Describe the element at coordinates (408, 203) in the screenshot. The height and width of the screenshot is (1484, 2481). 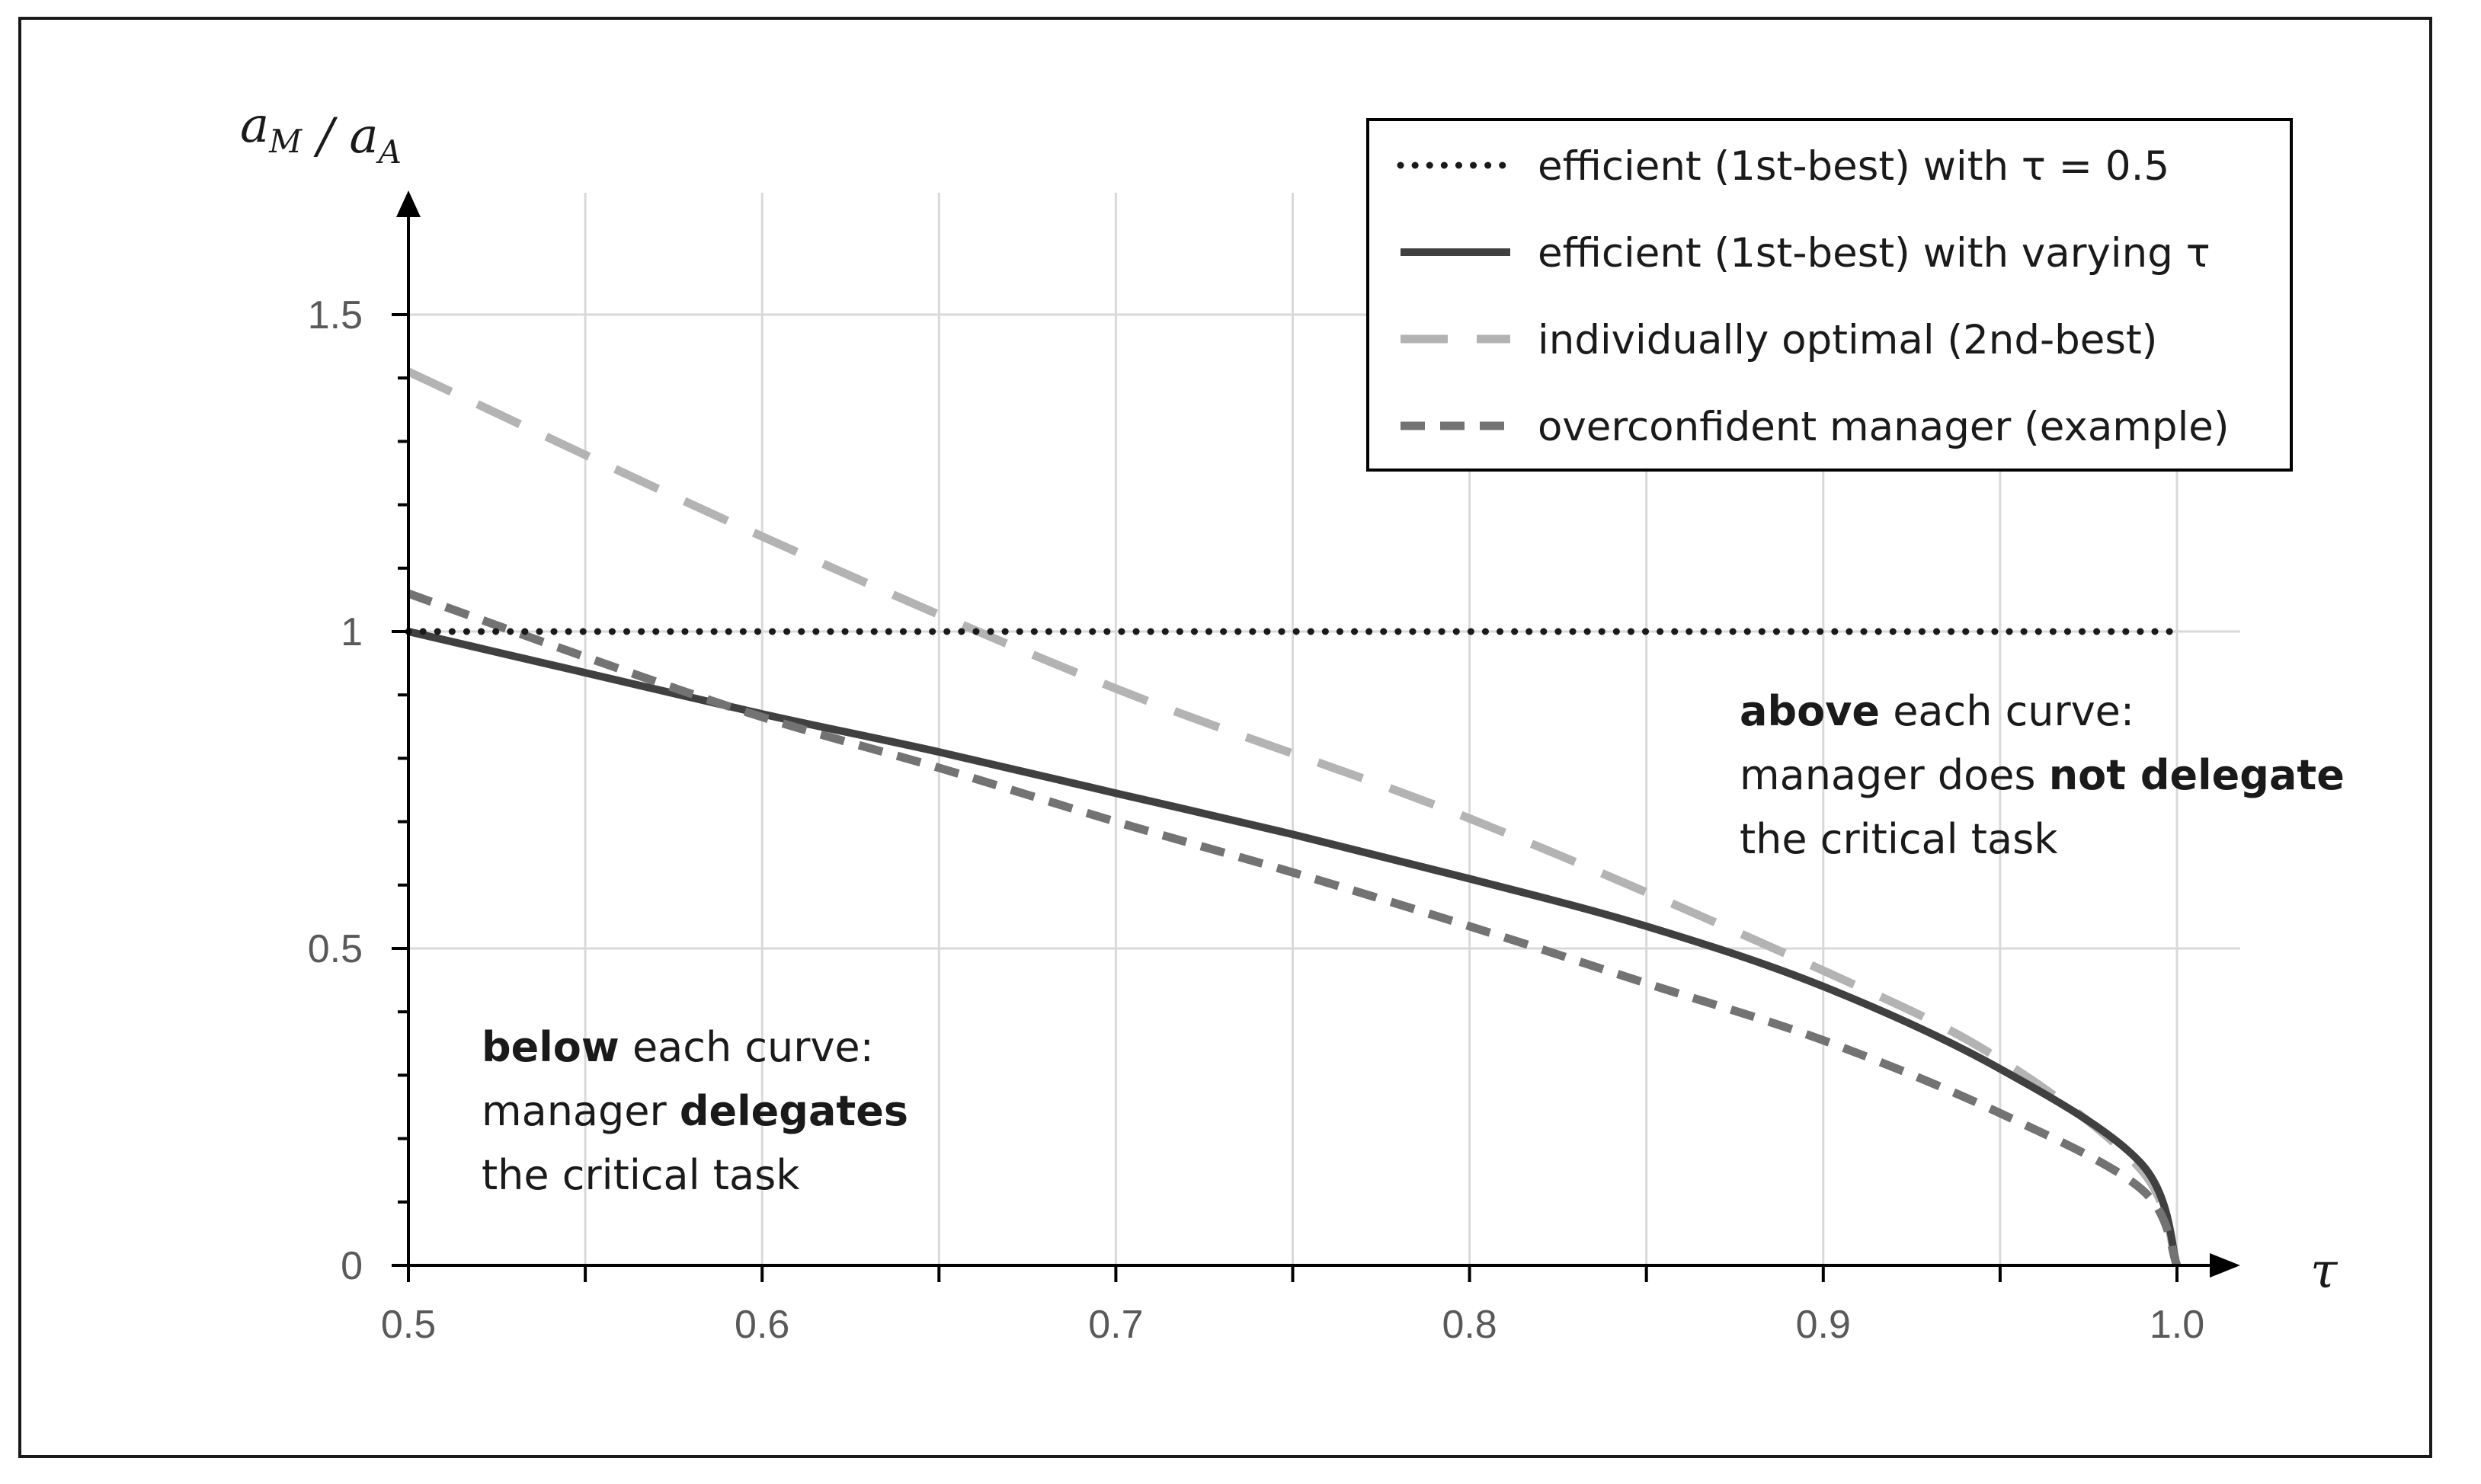
I see `y-axis-arrow` at that location.